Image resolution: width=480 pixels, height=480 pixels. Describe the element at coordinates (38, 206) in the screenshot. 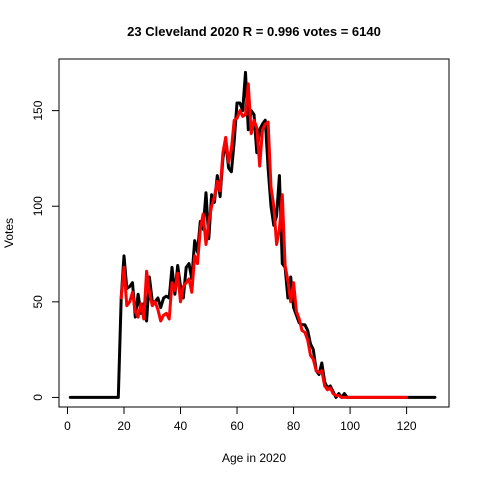

I see `y-tick-label: 100` at that location.